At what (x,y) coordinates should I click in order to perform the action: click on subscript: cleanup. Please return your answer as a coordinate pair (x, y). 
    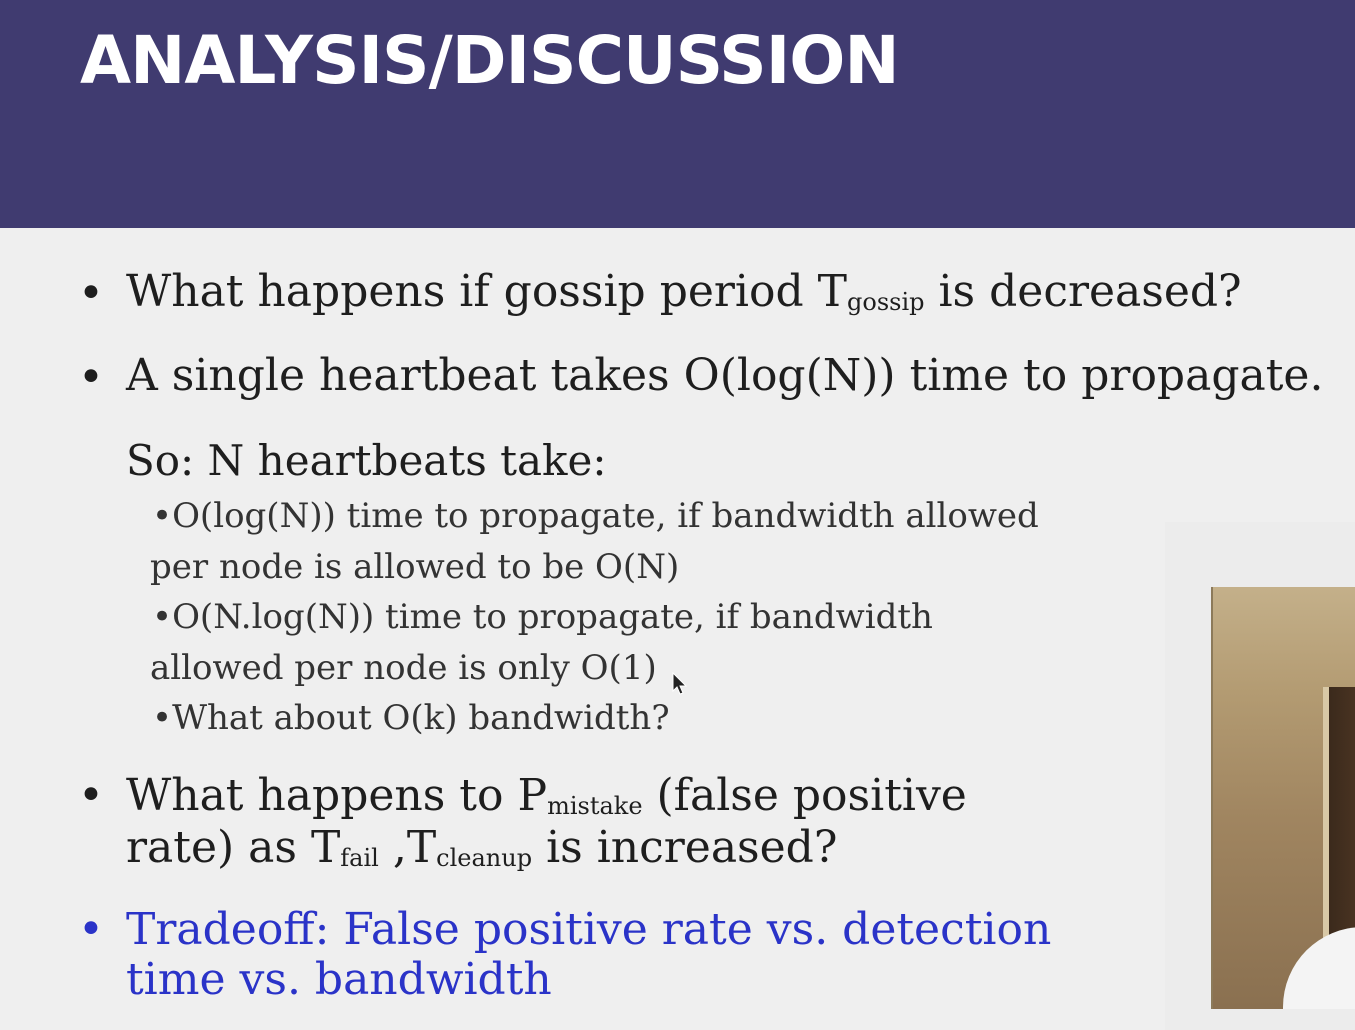
    Looking at the image, I should click on (484, 858).